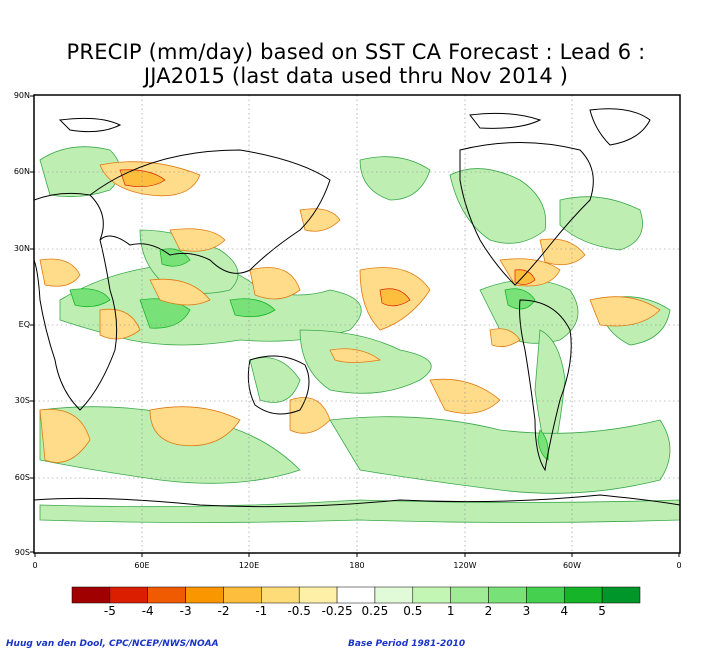  I want to click on lon-label-60w: 60W, so click(572, 565).